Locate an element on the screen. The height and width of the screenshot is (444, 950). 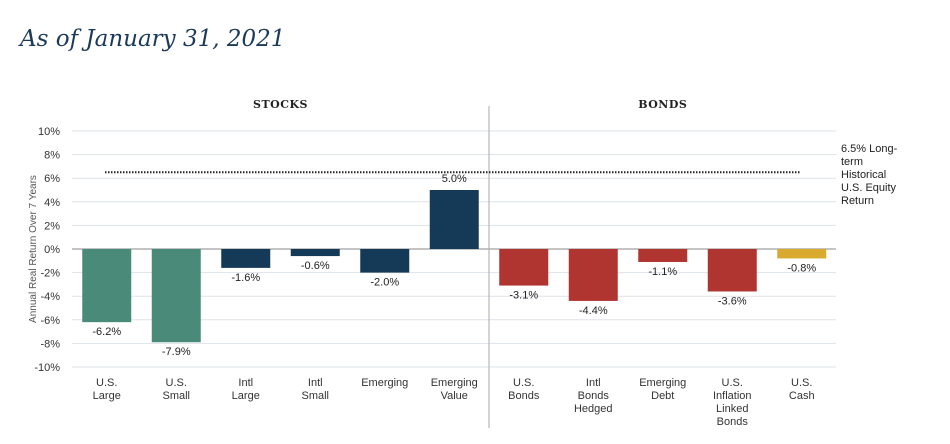
reference-line-label-text: 6.5% Long- is located at coordinates (869, 149).